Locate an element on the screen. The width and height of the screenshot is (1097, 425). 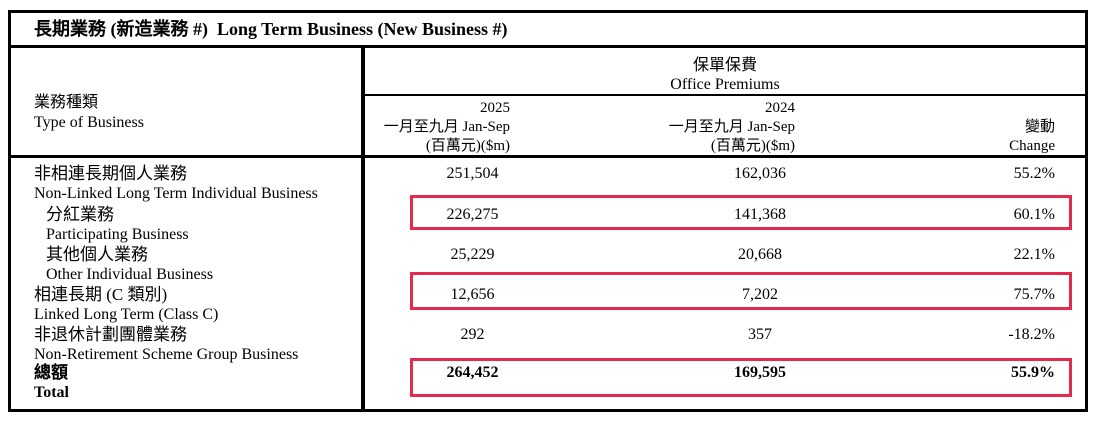
row-label-zh: 其他個人業務 is located at coordinates (97, 254).